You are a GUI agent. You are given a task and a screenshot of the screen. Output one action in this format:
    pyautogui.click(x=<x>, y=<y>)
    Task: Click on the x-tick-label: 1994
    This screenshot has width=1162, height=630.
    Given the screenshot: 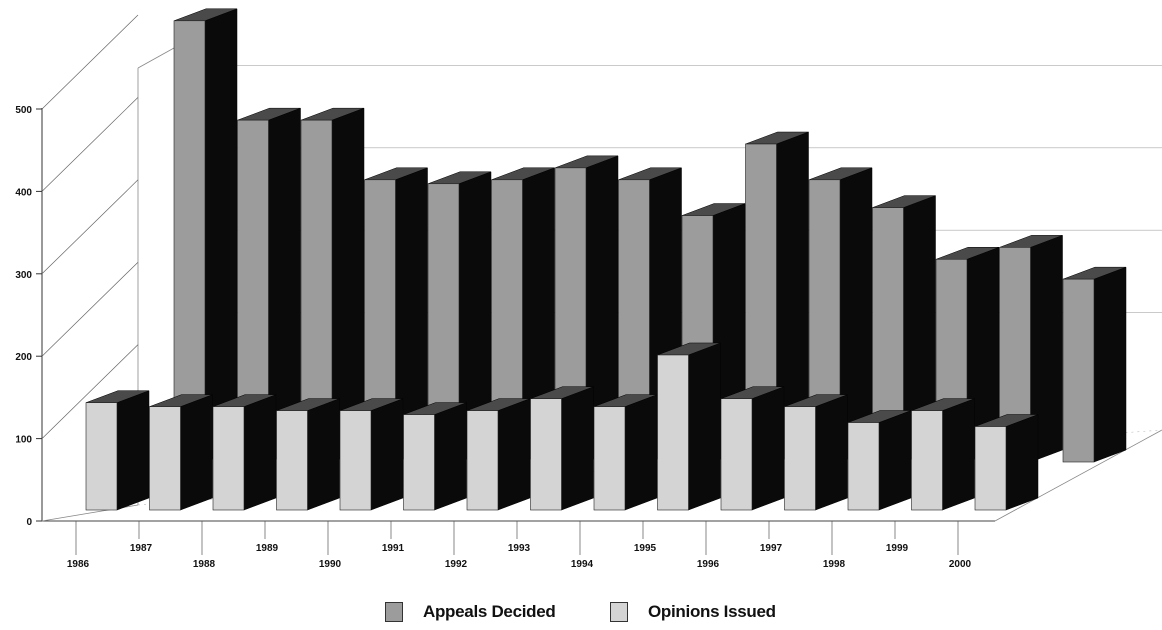 What is the action you would take?
    pyautogui.click(x=582, y=564)
    